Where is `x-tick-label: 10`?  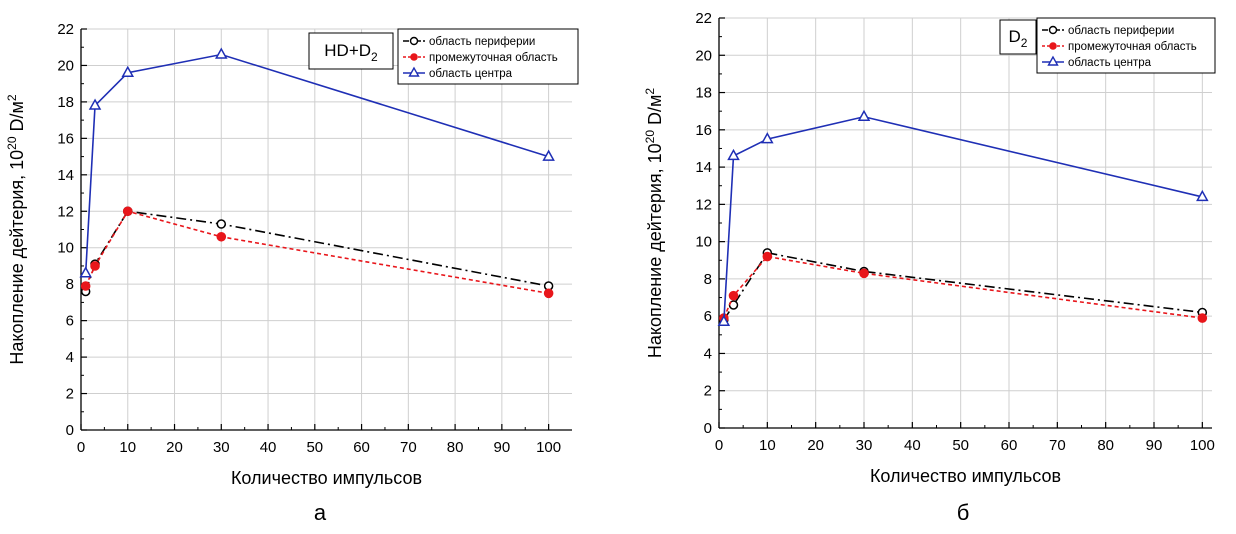
x-tick-label: 10 is located at coordinates (767, 445).